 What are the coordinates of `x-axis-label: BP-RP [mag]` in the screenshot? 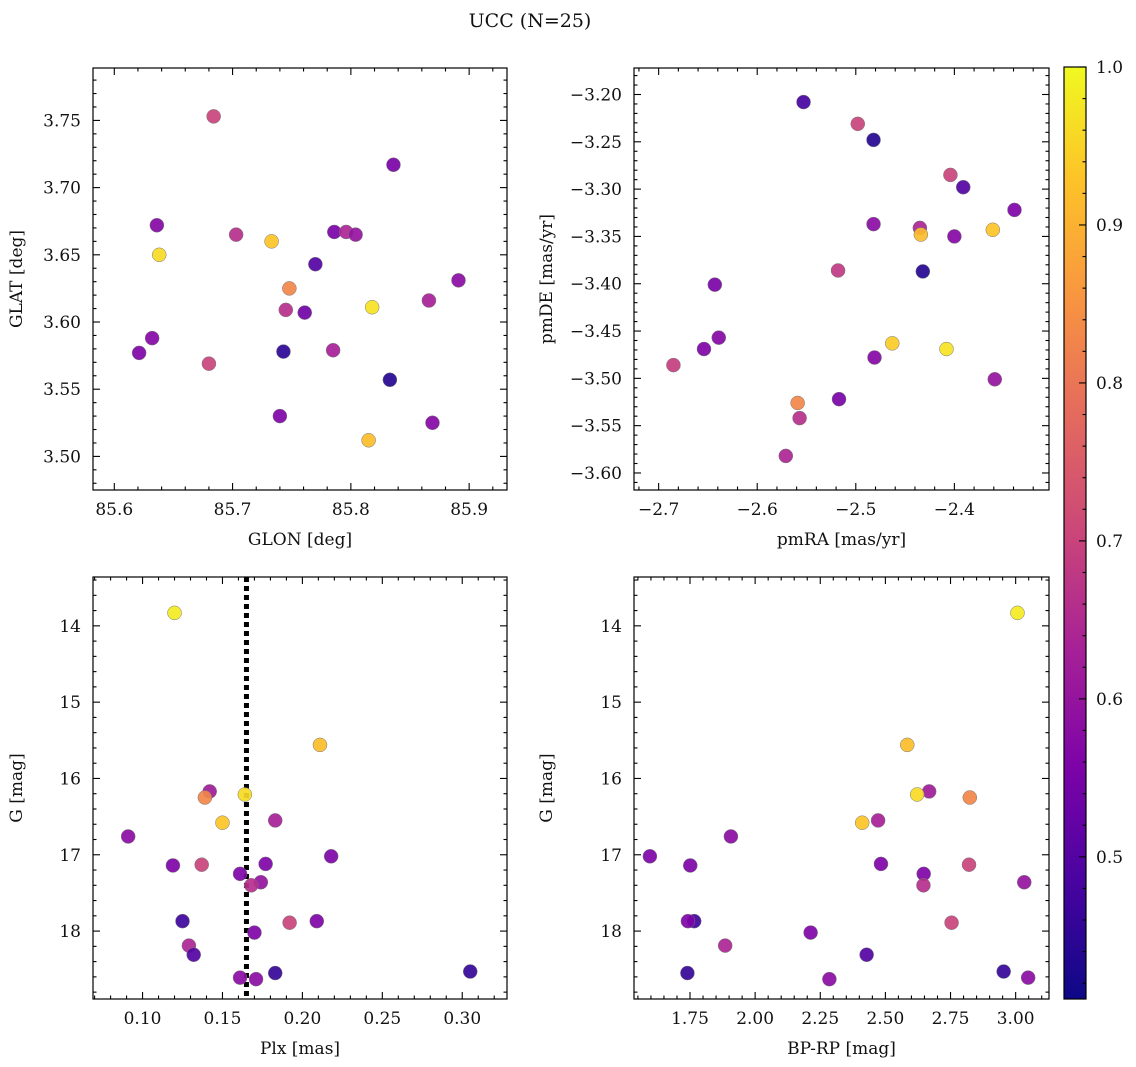 It's located at (841, 1049).